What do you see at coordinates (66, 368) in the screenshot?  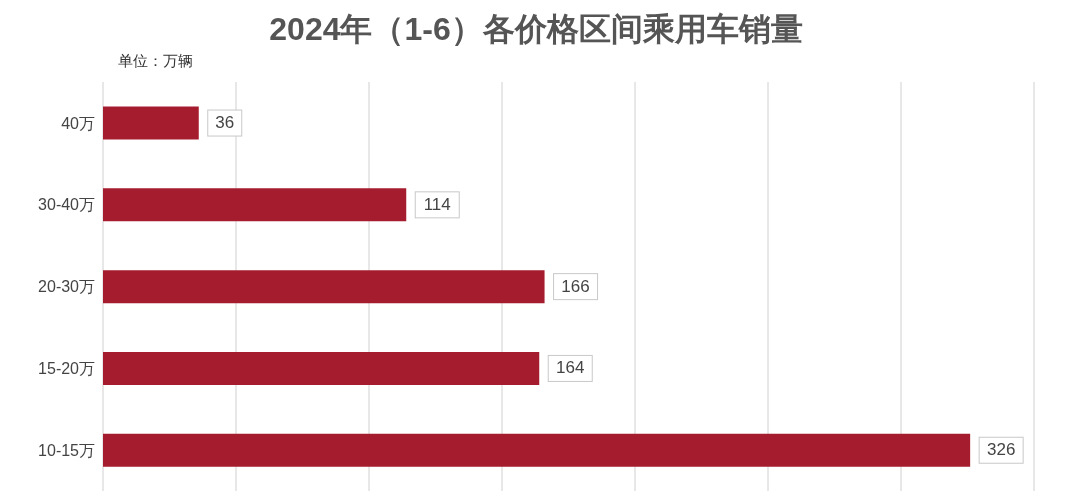 I see `y-tick-label: 15-20万` at bounding box center [66, 368].